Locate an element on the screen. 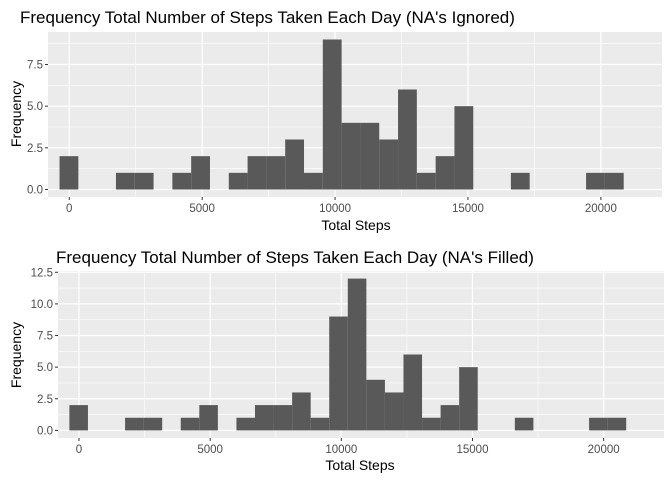 This screenshot has width=672, height=480. y-tick-label: 12.5 is located at coordinates (42, 273).